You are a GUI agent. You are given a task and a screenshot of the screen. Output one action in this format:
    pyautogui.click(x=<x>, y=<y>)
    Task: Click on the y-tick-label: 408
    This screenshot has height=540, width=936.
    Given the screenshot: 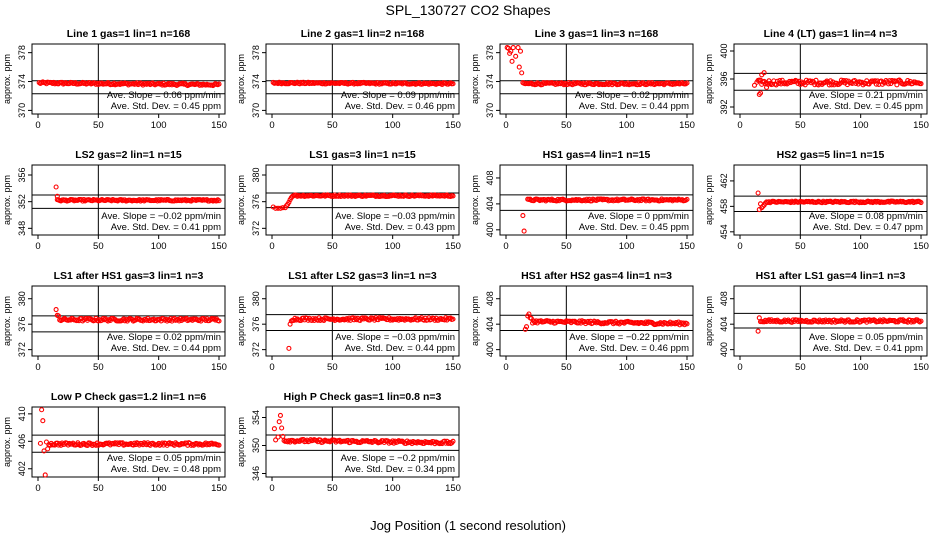 What is the action you would take?
    pyautogui.click(x=490, y=298)
    